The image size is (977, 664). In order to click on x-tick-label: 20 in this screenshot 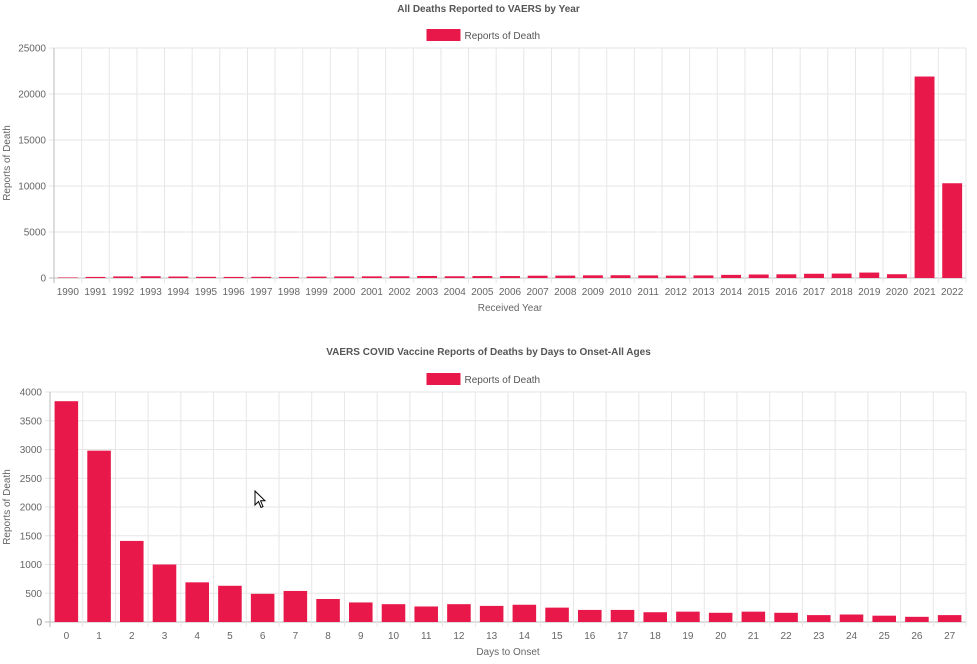, I will do `click(721, 636)`.